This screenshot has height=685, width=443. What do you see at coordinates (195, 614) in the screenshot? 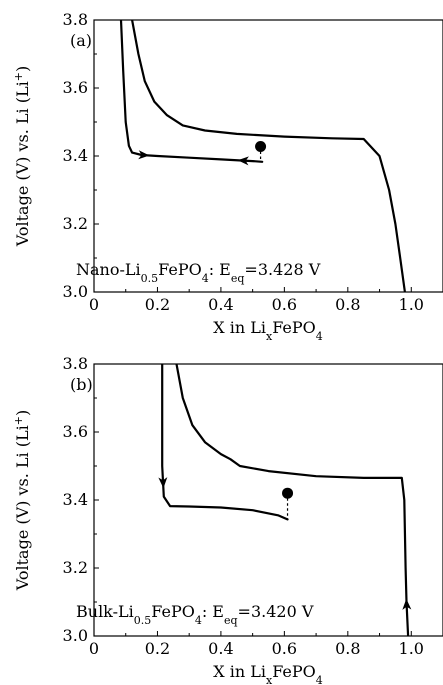
I see `equilibrium-annotation: Bulk-Li0.5FePO4: Eeq=3.420 V` at bounding box center [195, 614].